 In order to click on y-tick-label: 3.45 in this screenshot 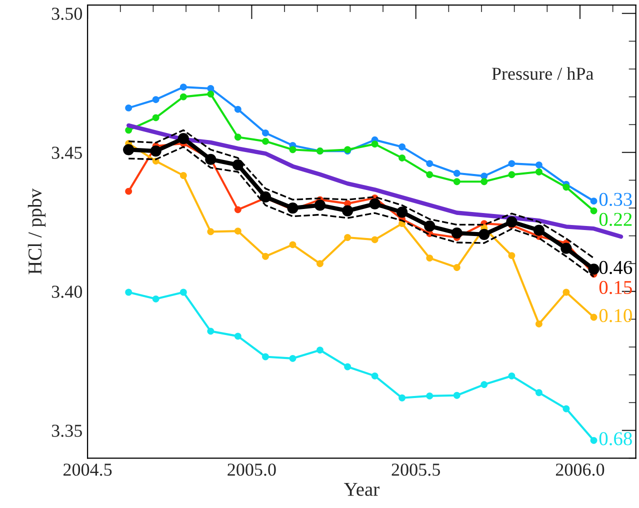, I will do `click(67, 152)`.